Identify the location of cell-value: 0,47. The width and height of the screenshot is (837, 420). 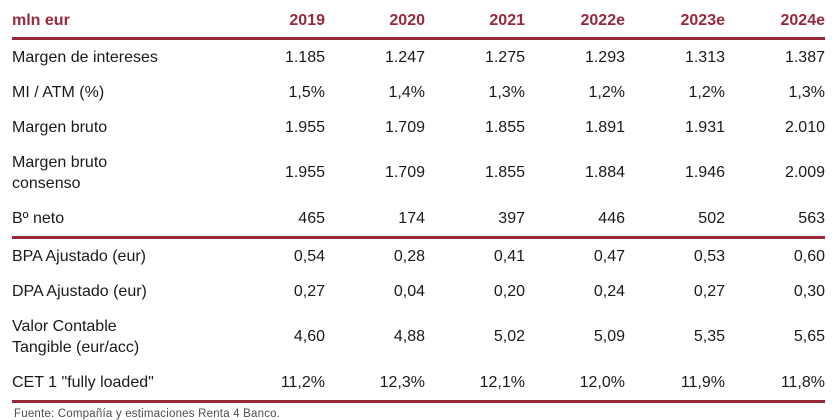
(609, 256).